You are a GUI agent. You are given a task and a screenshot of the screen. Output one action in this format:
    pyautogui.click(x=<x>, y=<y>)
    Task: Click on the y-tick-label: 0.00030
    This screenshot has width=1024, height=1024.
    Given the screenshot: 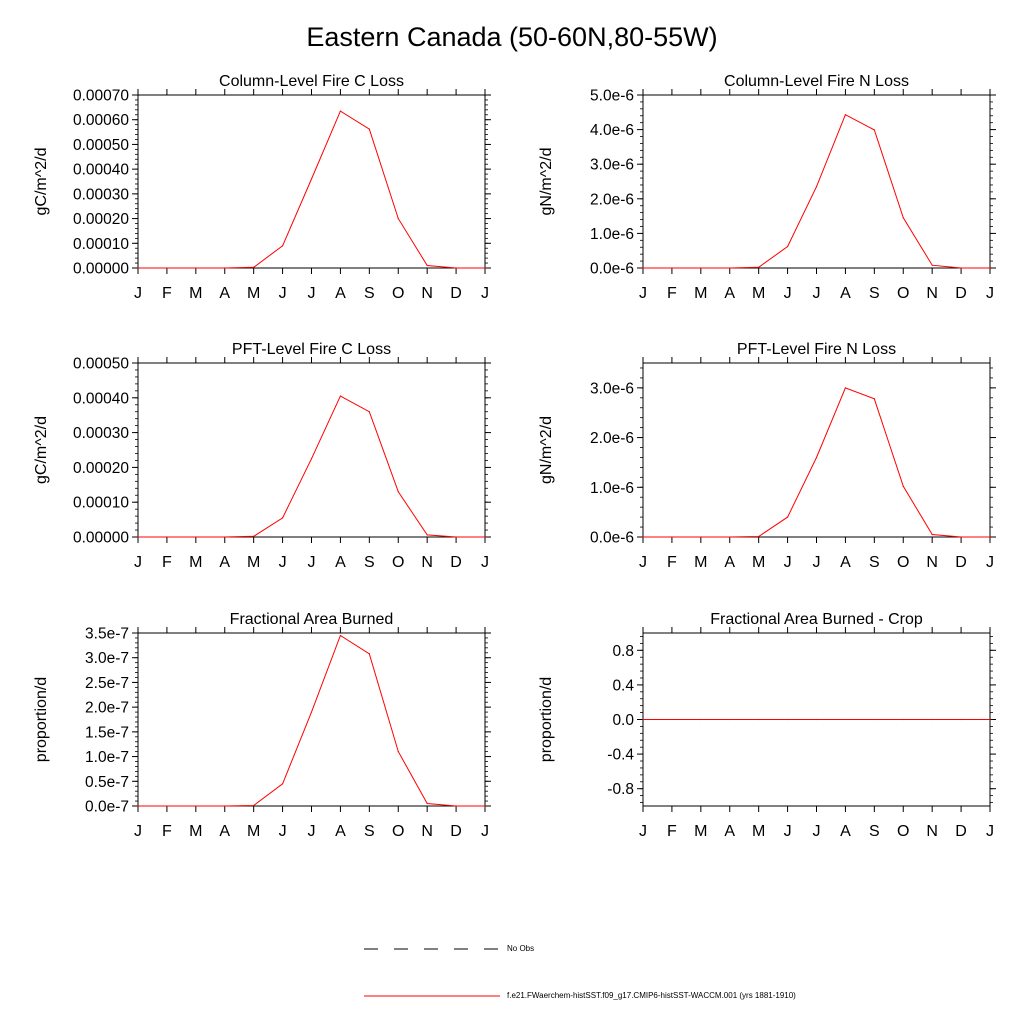 What is the action you would take?
    pyautogui.click(x=101, y=194)
    